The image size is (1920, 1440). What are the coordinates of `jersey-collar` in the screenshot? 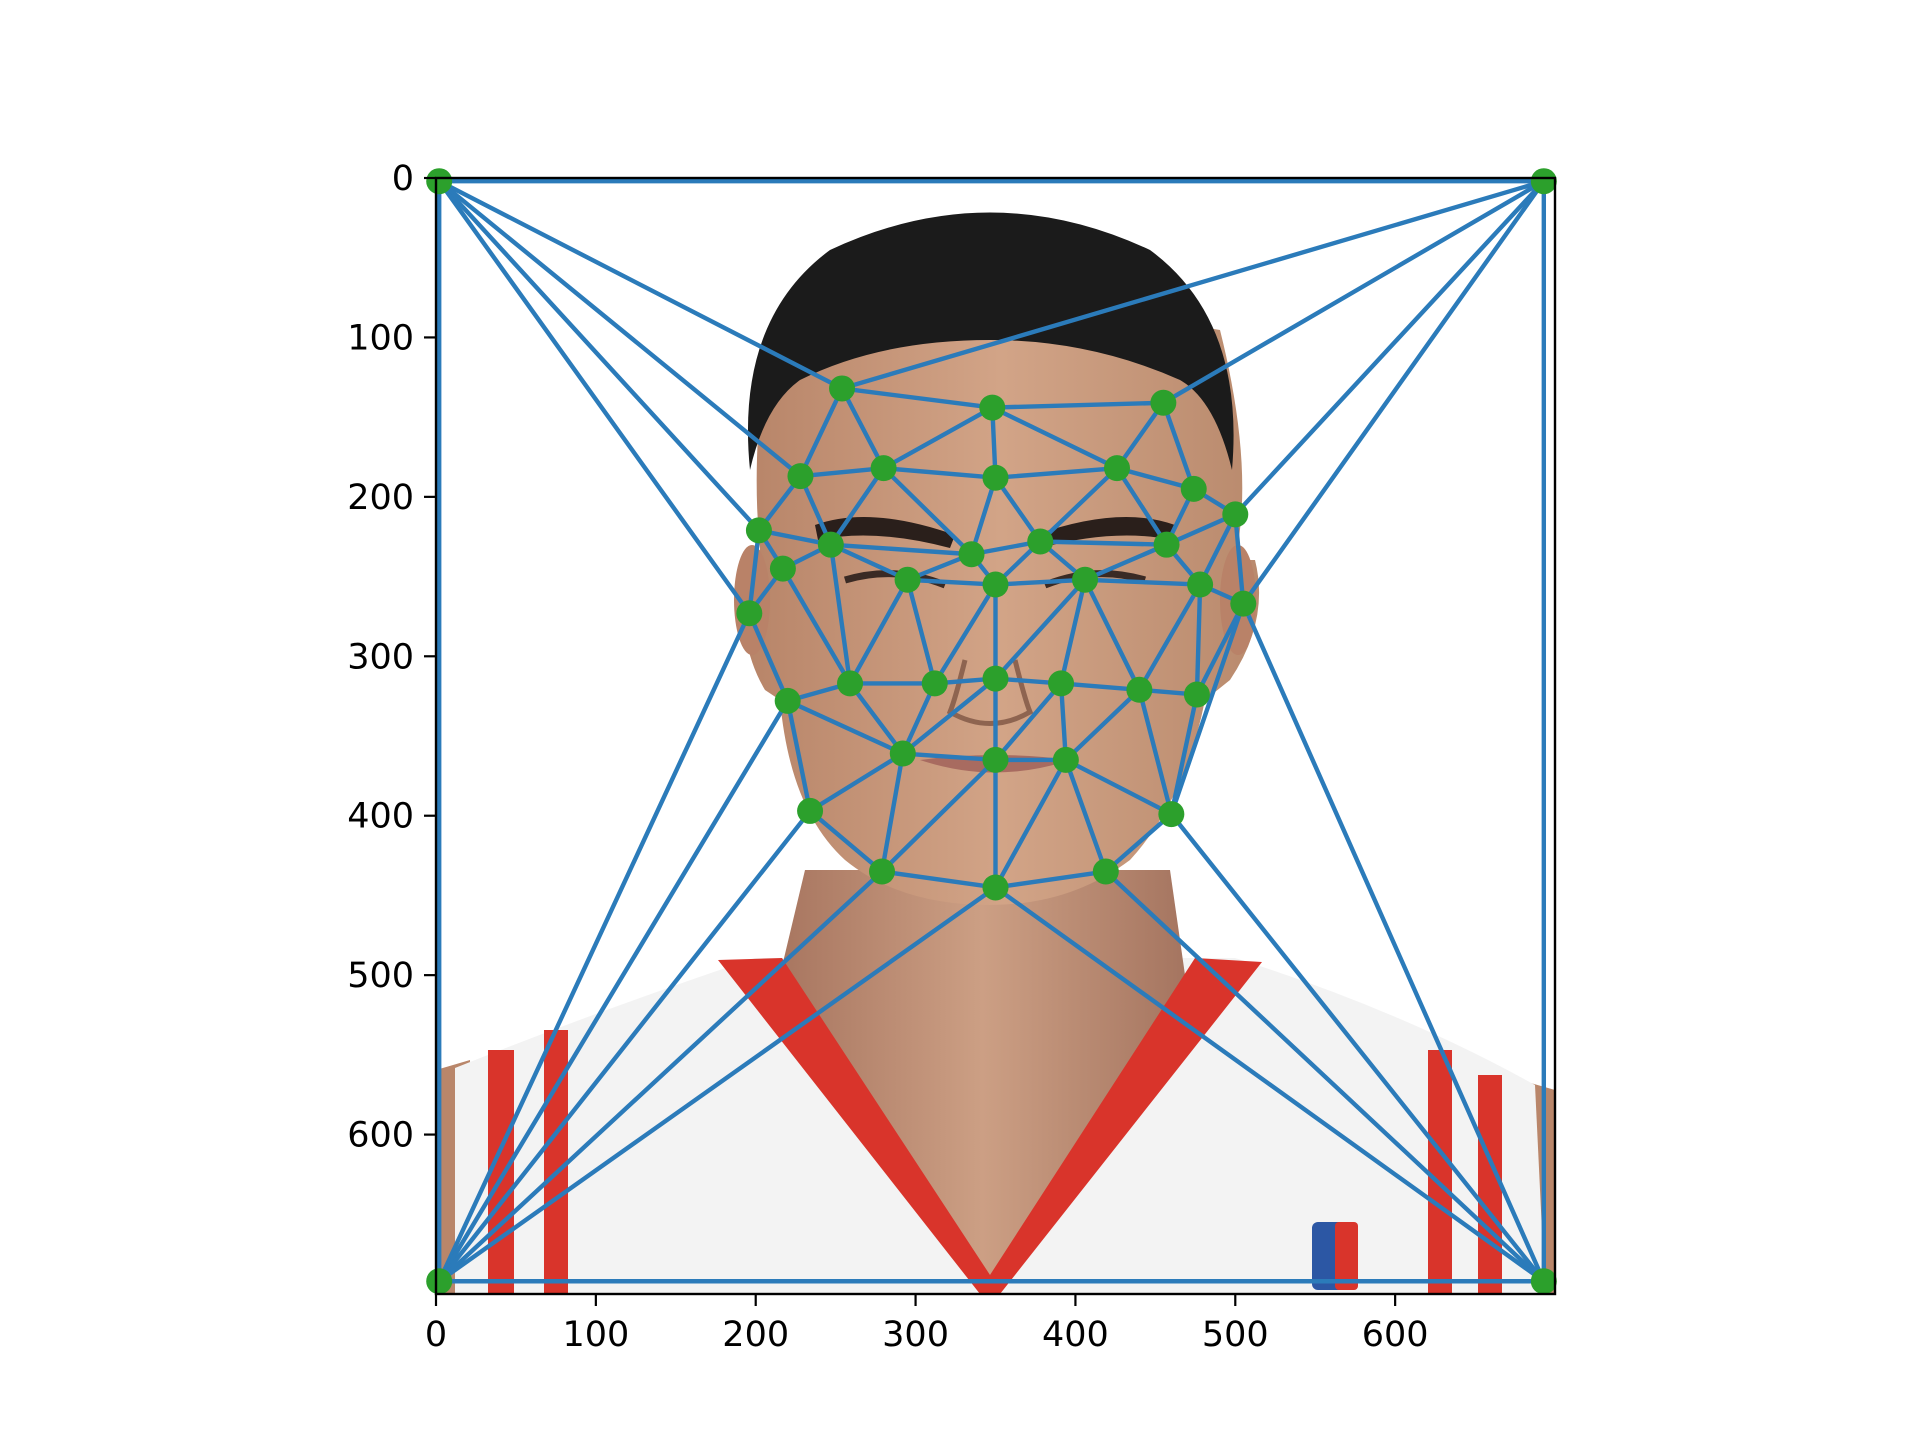 It's located at (990, 1126).